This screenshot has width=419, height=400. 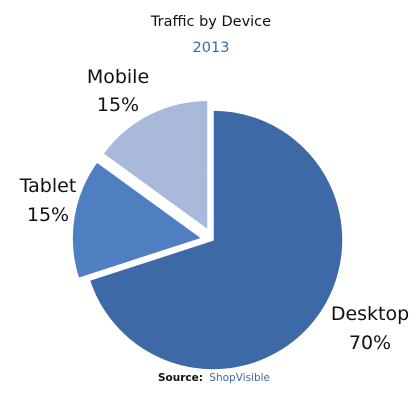 What do you see at coordinates (118, 105) in the screenshot?
I see `slice-value-mobile: 15%` at bounding box center [118, 105].